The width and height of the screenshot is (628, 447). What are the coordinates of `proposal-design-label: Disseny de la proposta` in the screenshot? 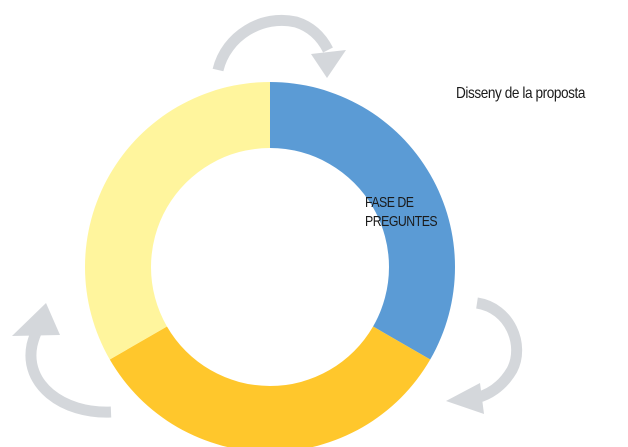 It's located at (521, 93).